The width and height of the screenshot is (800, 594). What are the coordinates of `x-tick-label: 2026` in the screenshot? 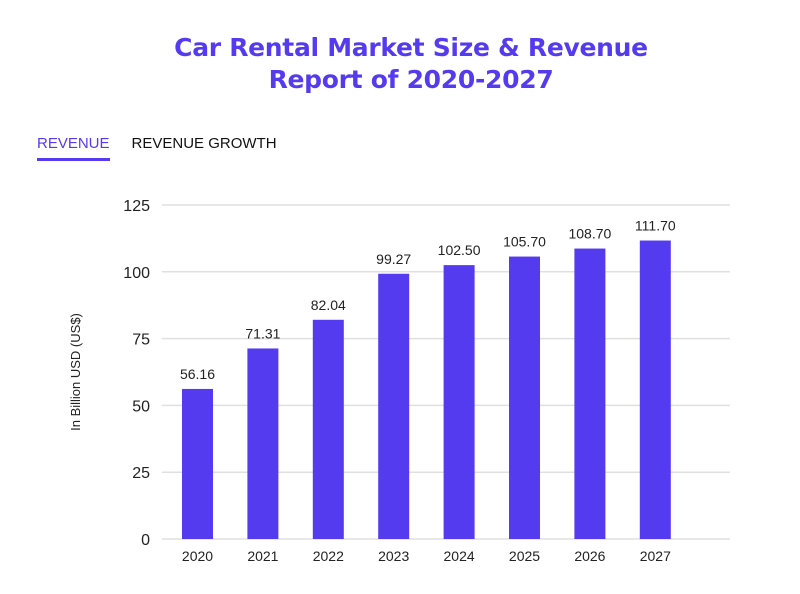 It's located at (589, 556).